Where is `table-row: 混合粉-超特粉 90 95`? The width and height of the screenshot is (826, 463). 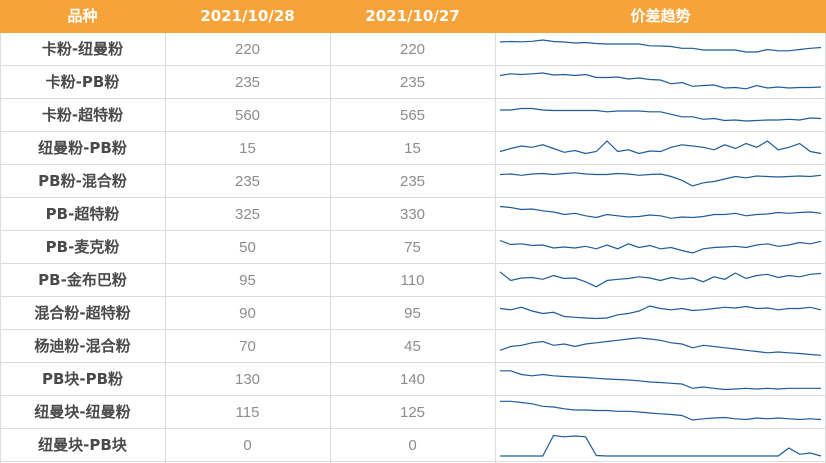
table-row: 混合粉-超特粉 90 95 is located at coordinates (413, 313).